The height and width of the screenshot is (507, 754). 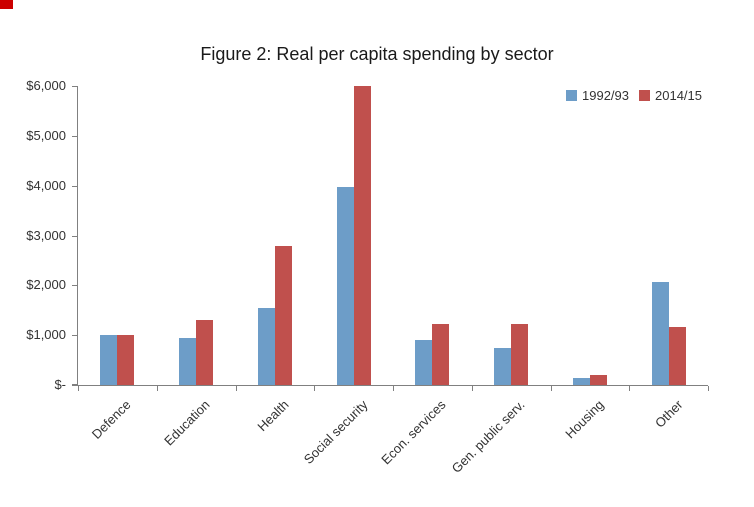 I want to click on y-tick-label: $5,000, so click(x=46, y=135).